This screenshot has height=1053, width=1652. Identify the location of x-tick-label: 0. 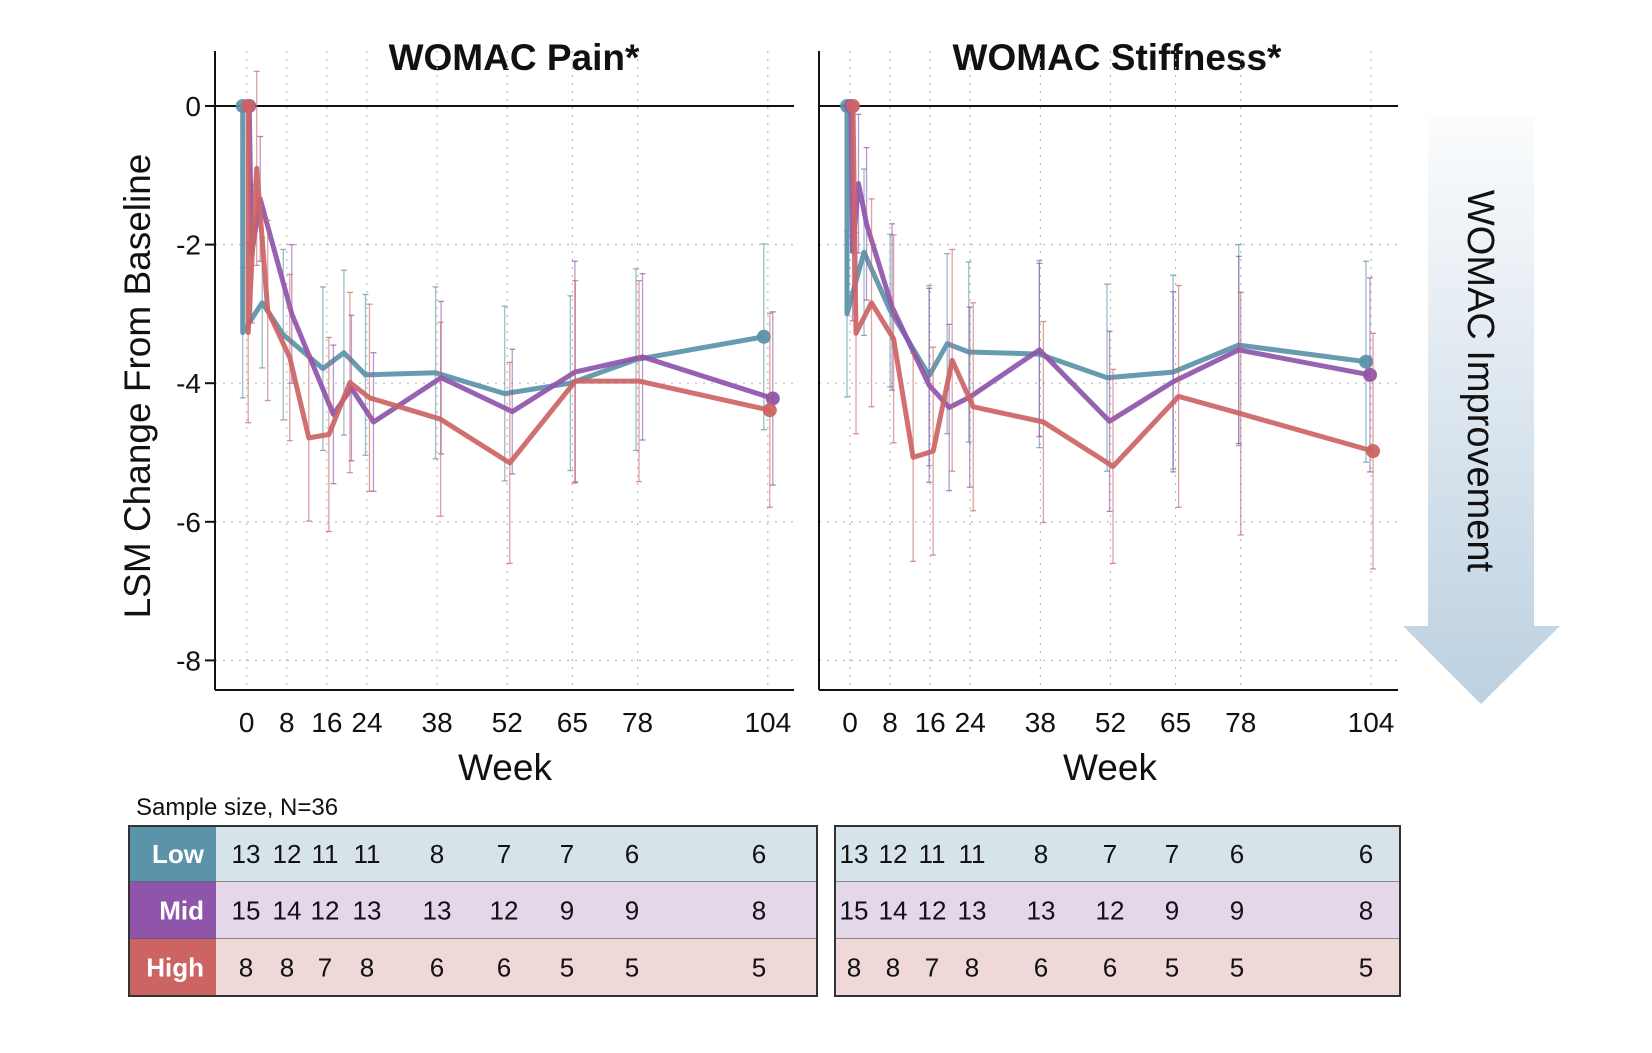
(247, 722).